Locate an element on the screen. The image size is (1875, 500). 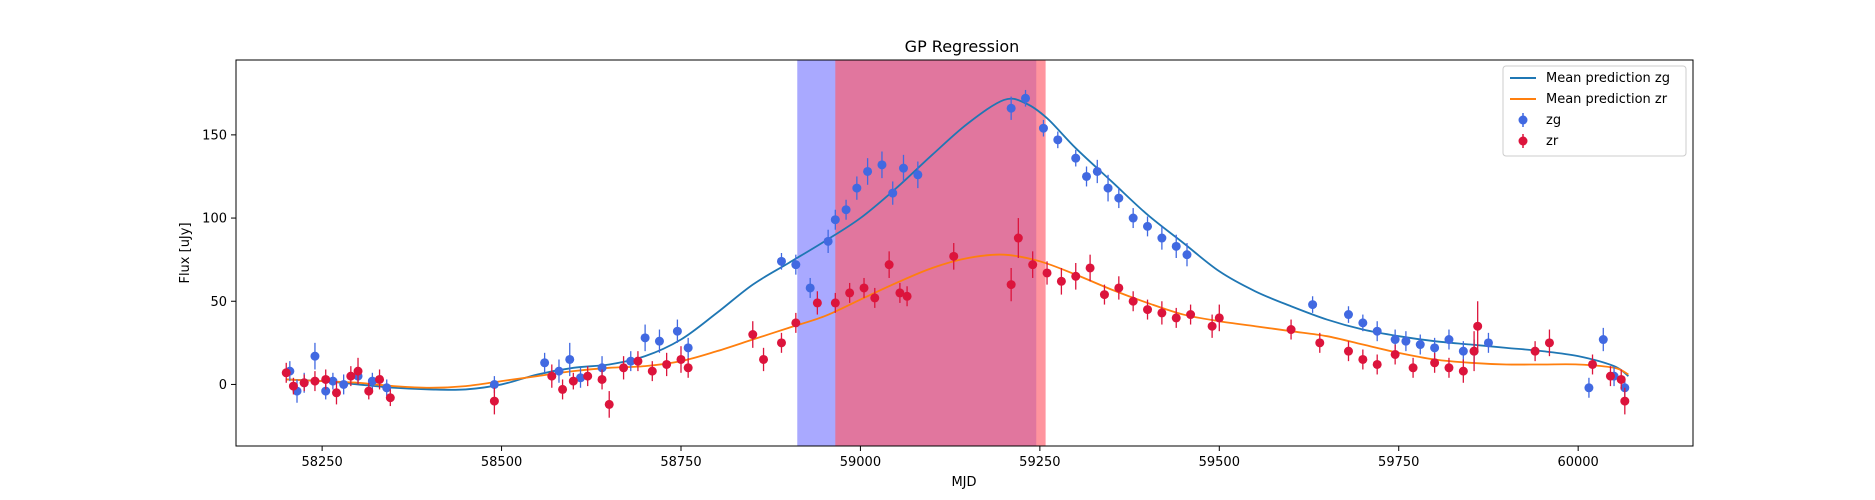
x-tick-label: 58250 is located at coordinates (321, 462).